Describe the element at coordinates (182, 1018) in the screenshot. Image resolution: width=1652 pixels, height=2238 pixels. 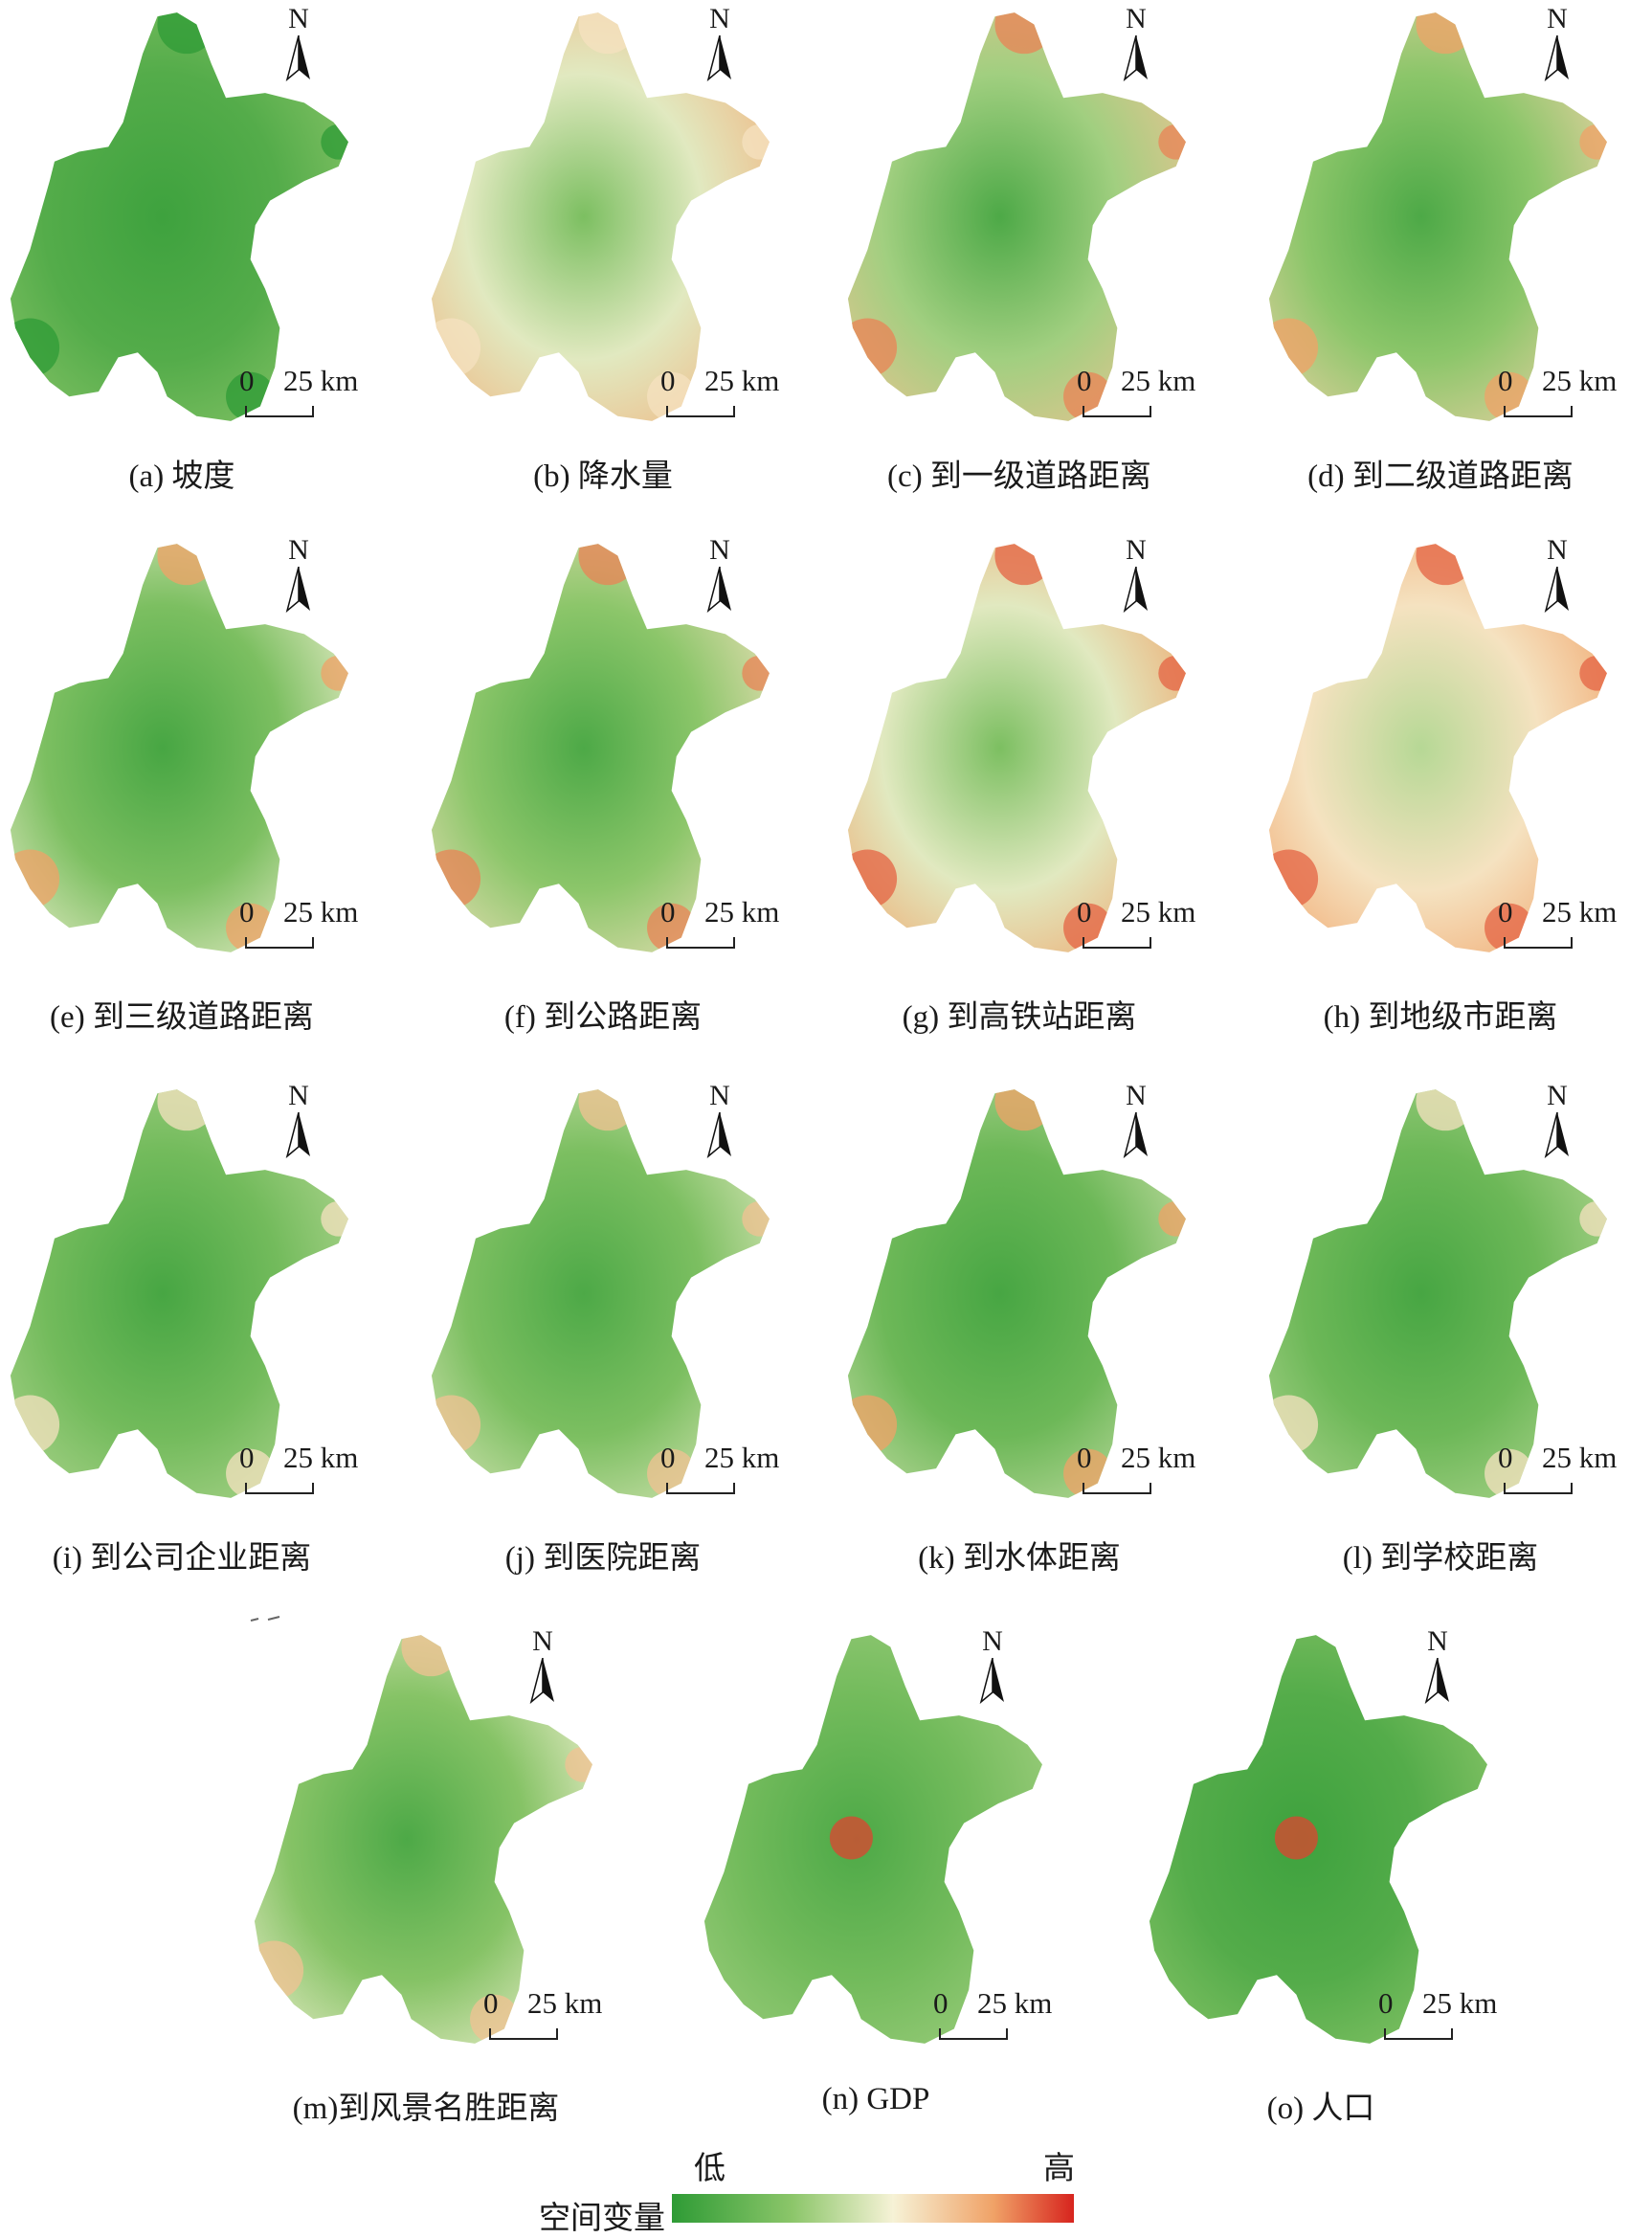
I see `panel-caption: (e) 到三级道路距离` at that location.